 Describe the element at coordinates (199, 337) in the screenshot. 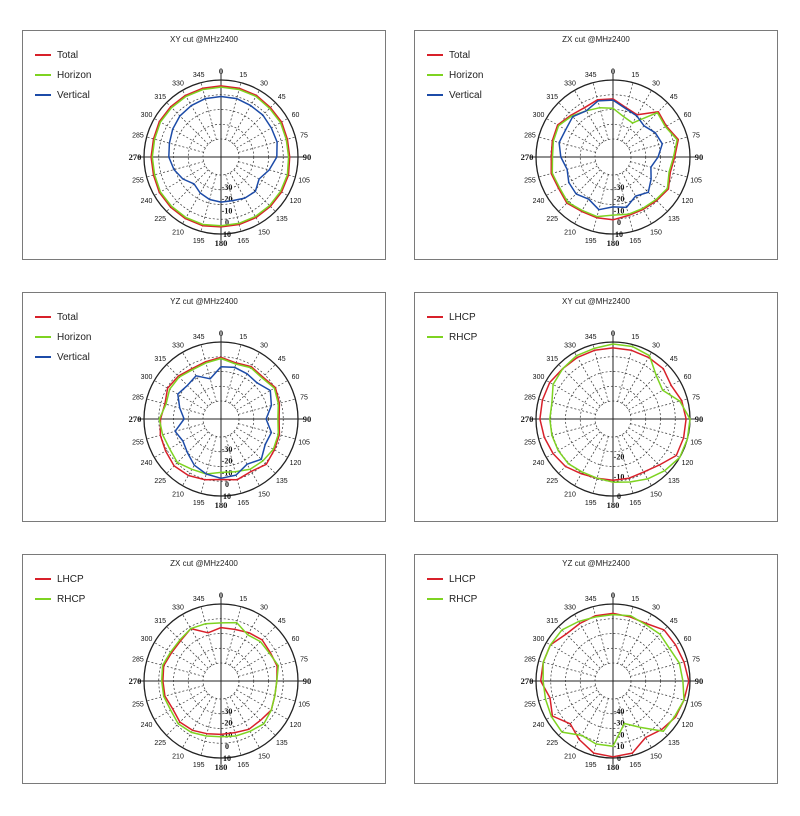

I see `angle-tick-label: 345` at that location.